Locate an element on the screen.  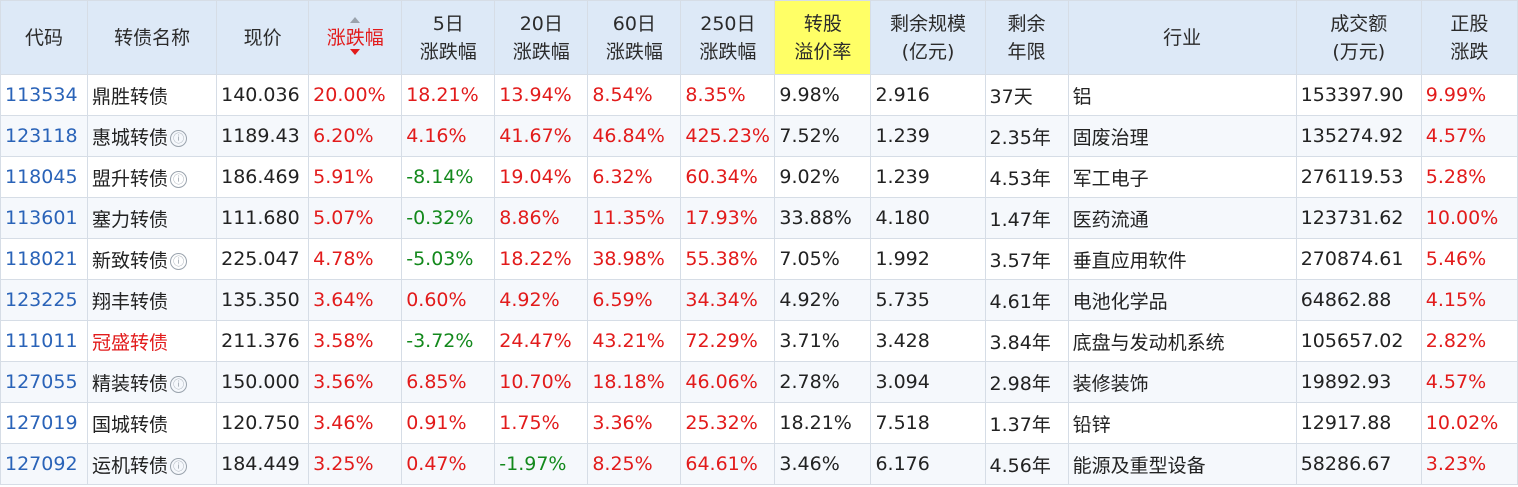
bond-name-link: 新致转债 ⓘ is located at coordinates (152, 259).